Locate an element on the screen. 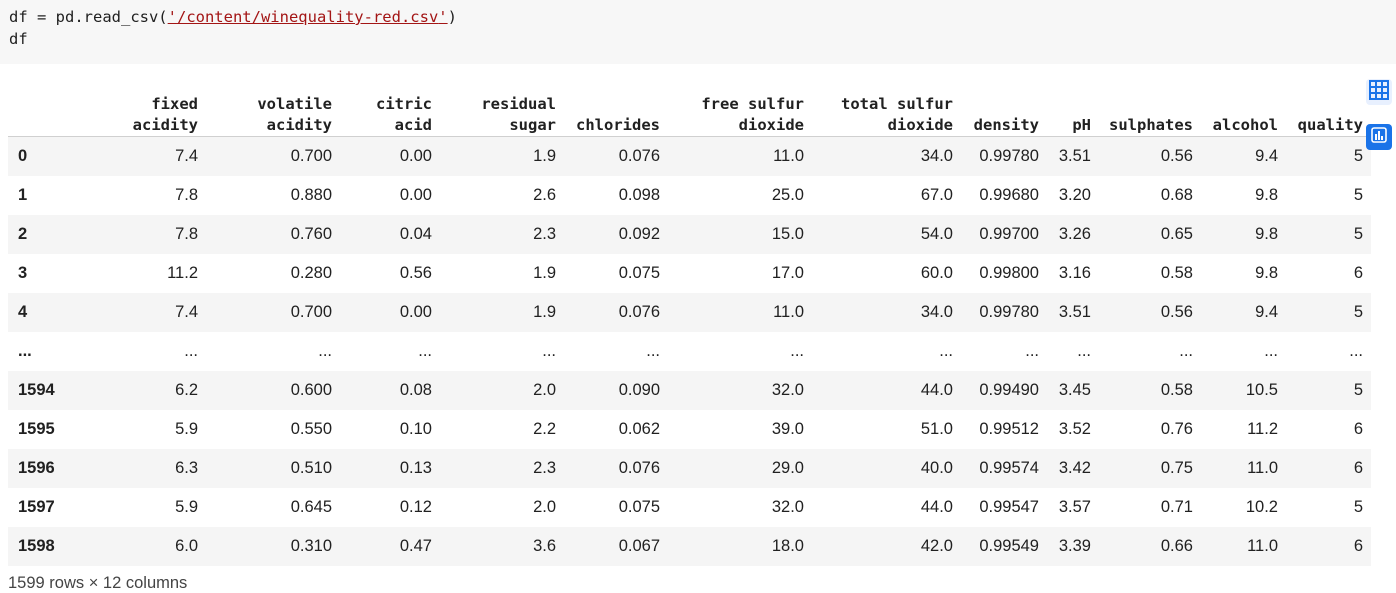 Image resolution: width=1396 pixels, height=593 pixels. table-cell: 0.99512 is located at coordinates (1009, 429).